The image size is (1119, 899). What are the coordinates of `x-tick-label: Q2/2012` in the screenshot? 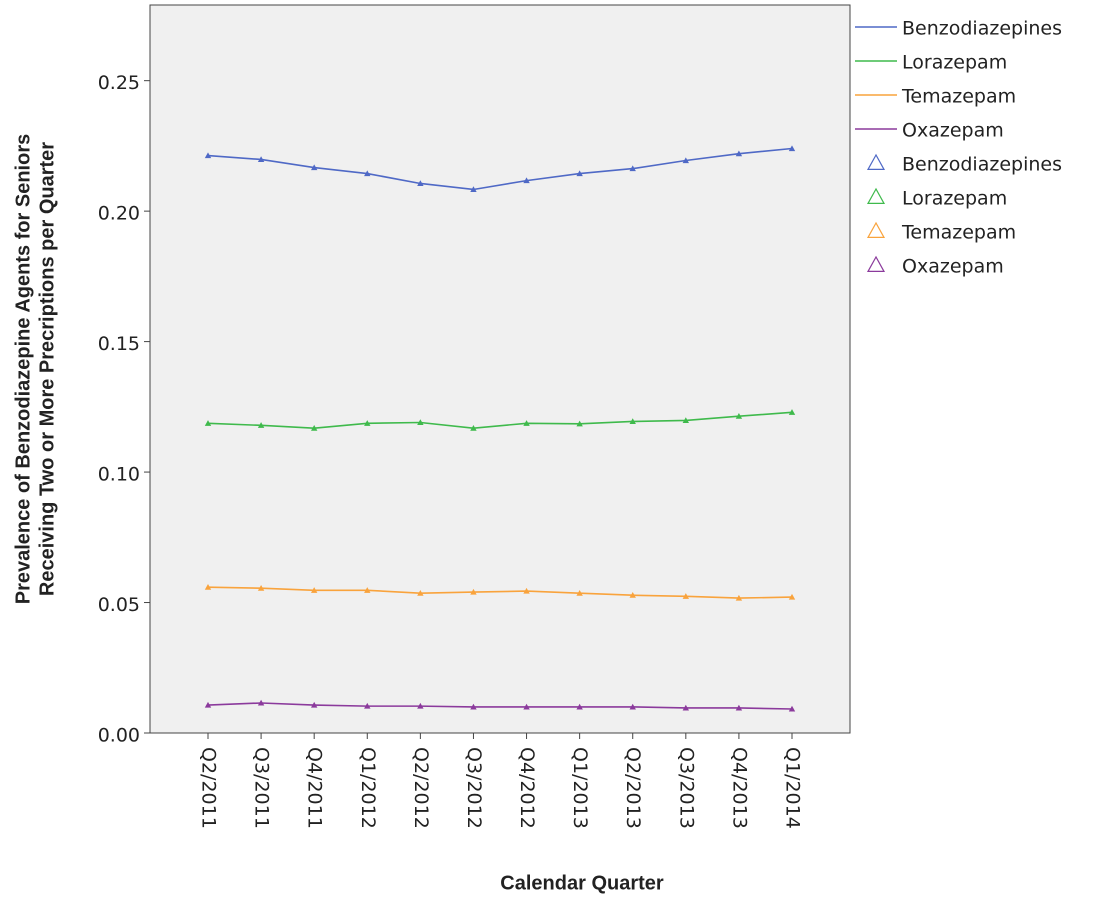 It's located at (421, 788).